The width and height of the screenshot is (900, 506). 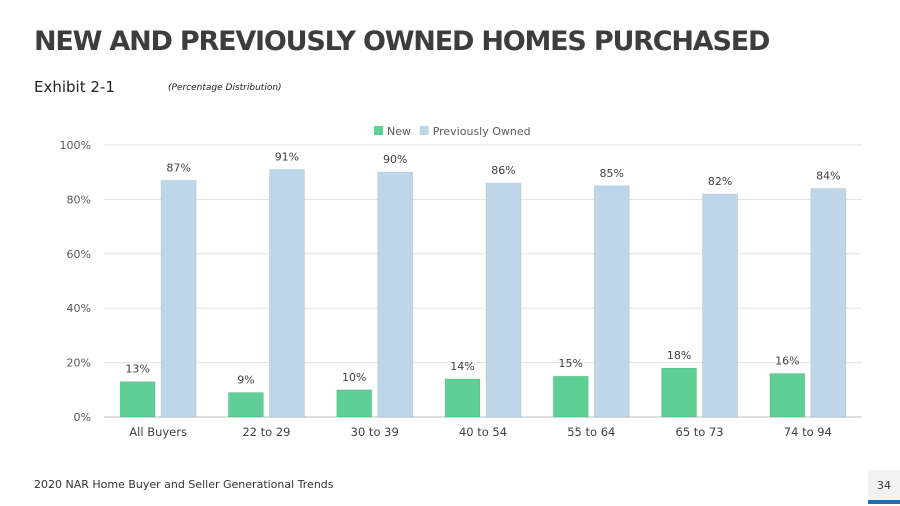 I want to click on x-tick-label: 55 to 64, so click(x=591, y=432).